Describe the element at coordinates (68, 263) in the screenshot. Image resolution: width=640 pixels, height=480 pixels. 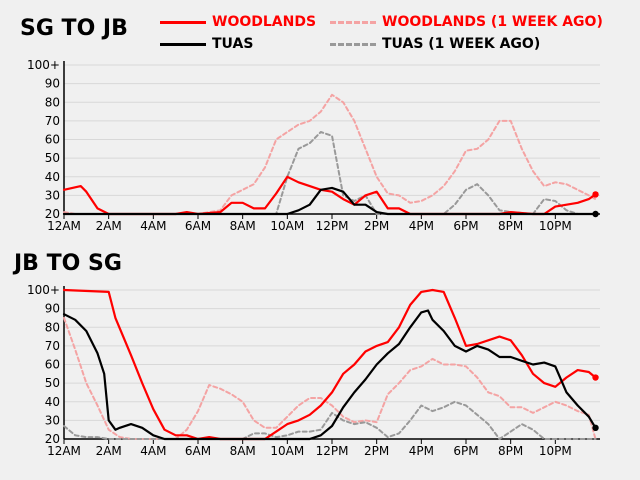
I see `jb-to-sg-title: JB TO SG` at that location.